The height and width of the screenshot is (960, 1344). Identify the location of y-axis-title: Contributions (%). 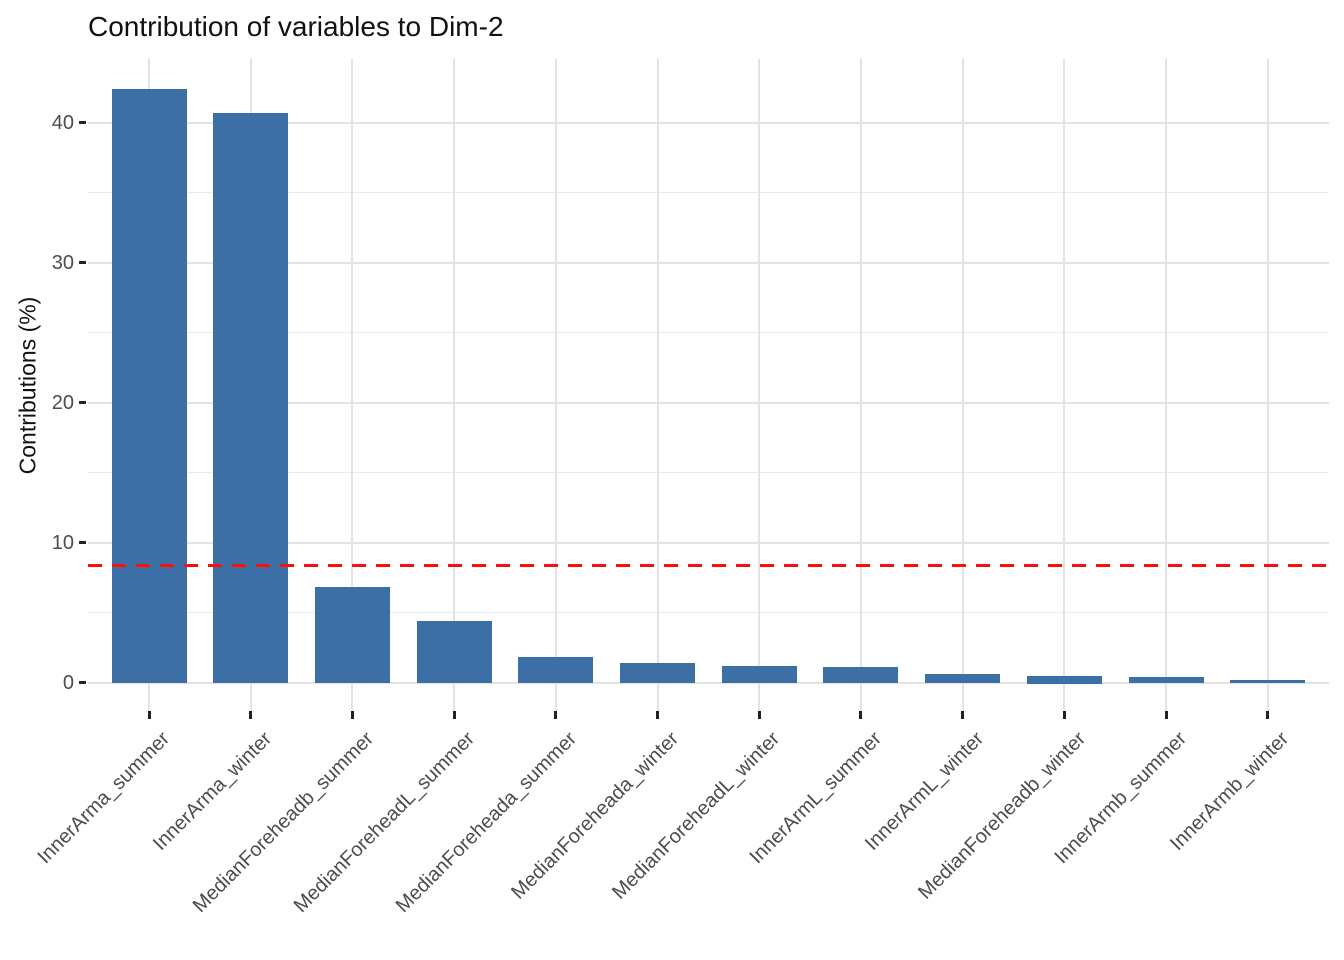
(27, 385).